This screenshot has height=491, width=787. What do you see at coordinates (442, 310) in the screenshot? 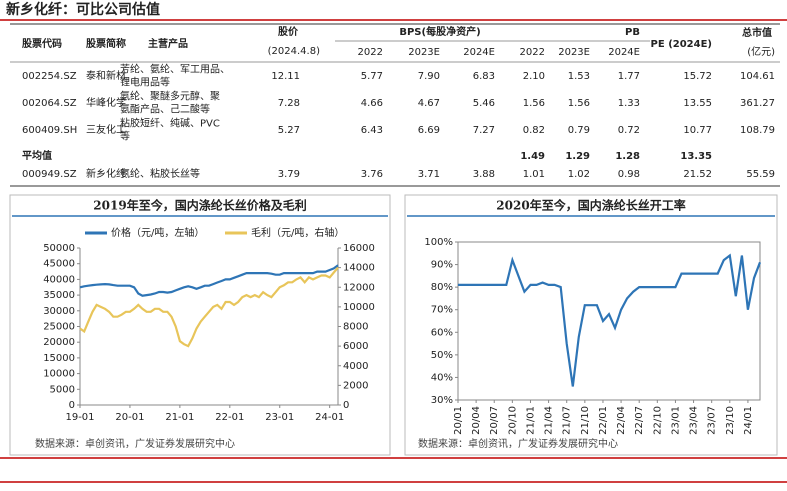
I see `y-tick-label: 70%` at bounding box center [442, 310].